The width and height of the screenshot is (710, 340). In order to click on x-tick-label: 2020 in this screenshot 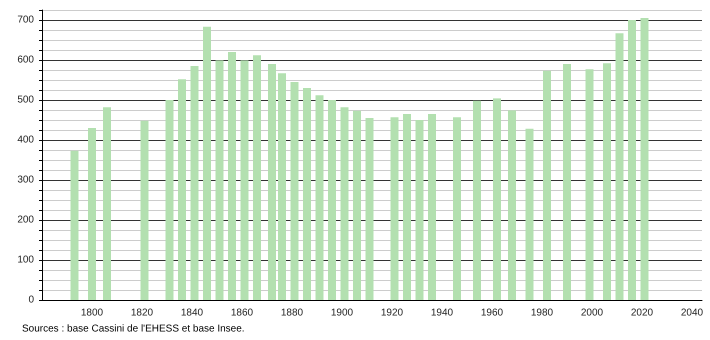, I will do `click(642, 313)`.